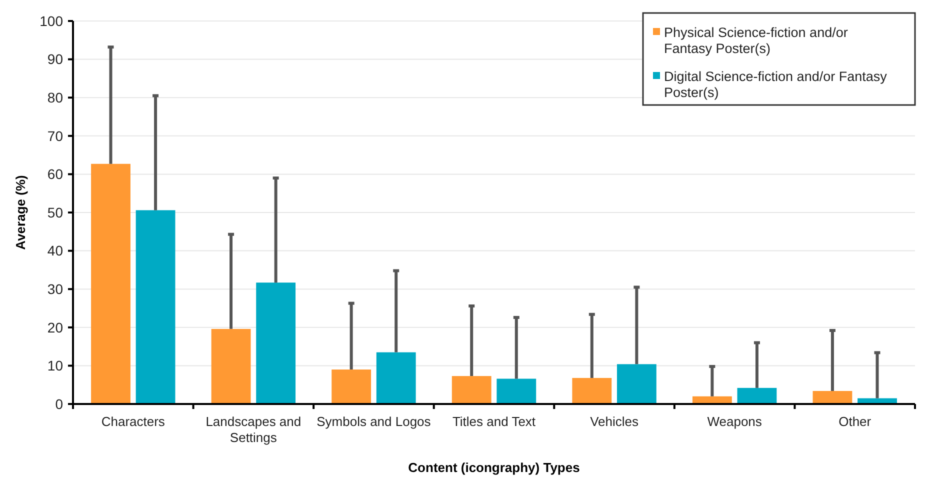 This screenshot has width=927, height=484. What do you see at coordinates (133, 421) in the screenshot?
I see `x-tick-label: Characters` at bounding box center [133, 421].